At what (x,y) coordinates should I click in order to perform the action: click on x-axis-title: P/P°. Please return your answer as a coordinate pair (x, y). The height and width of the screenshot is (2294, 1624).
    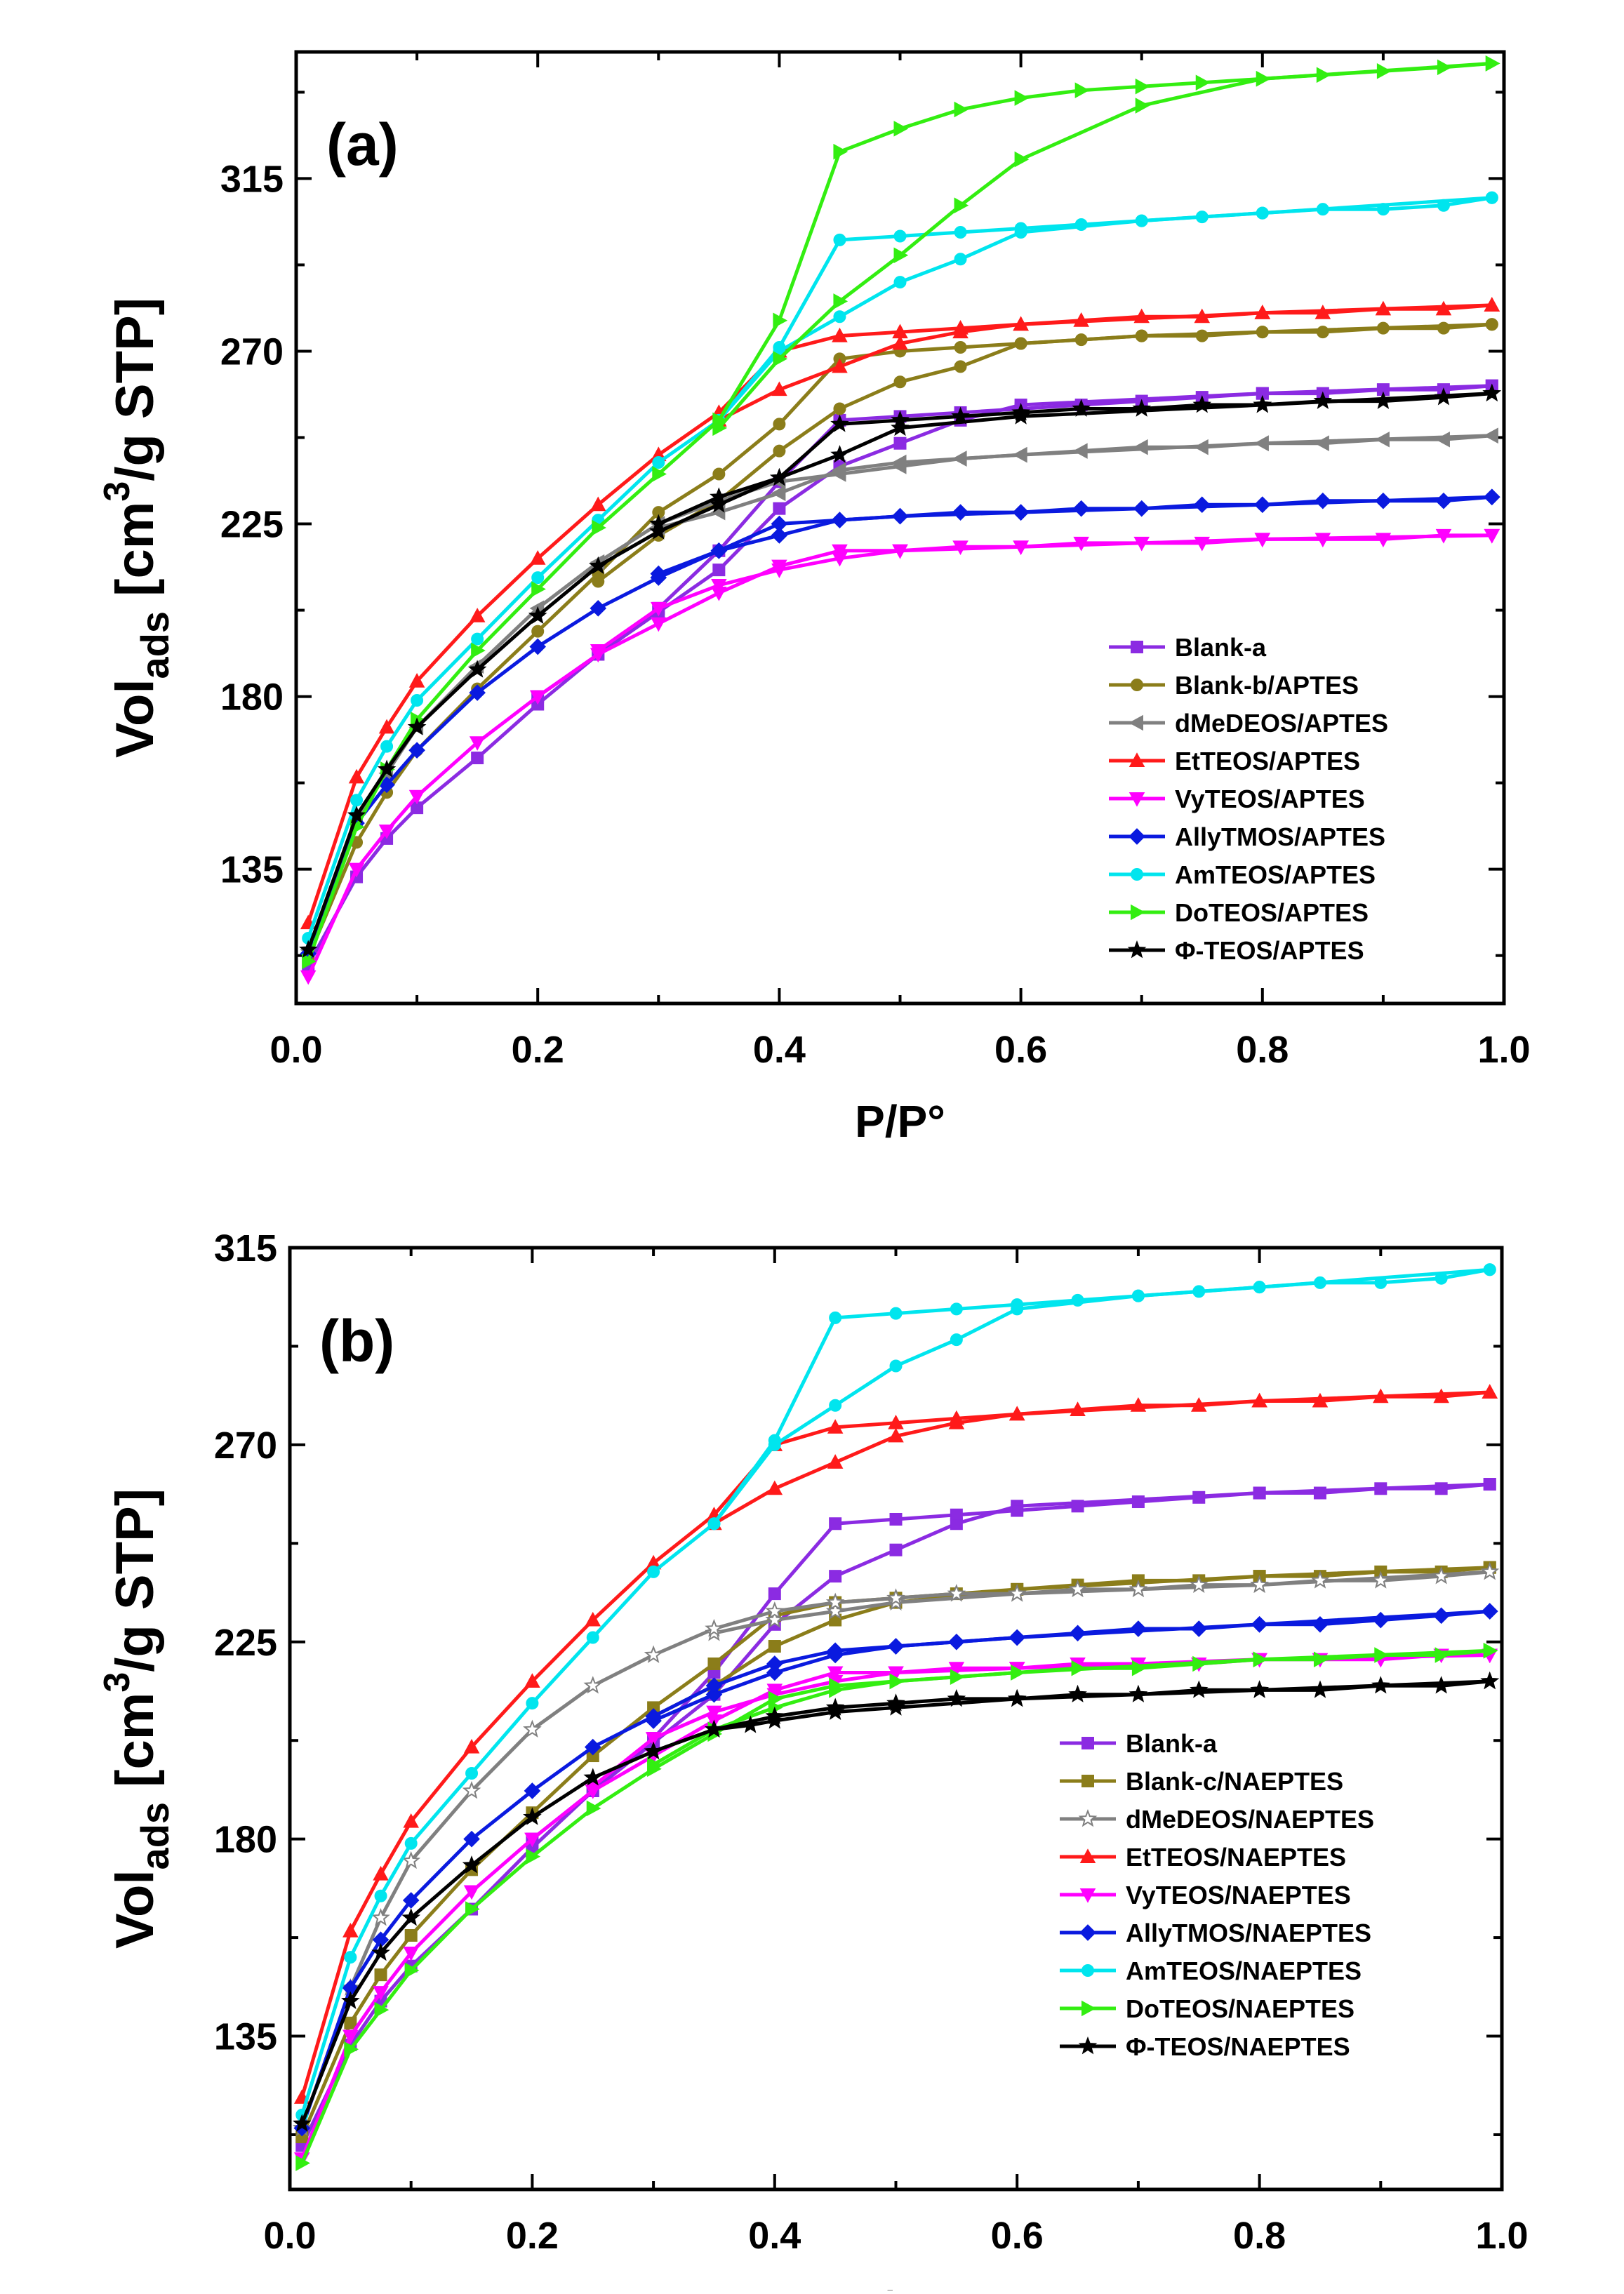
    Looking at the image, I should click on (900, 1121).